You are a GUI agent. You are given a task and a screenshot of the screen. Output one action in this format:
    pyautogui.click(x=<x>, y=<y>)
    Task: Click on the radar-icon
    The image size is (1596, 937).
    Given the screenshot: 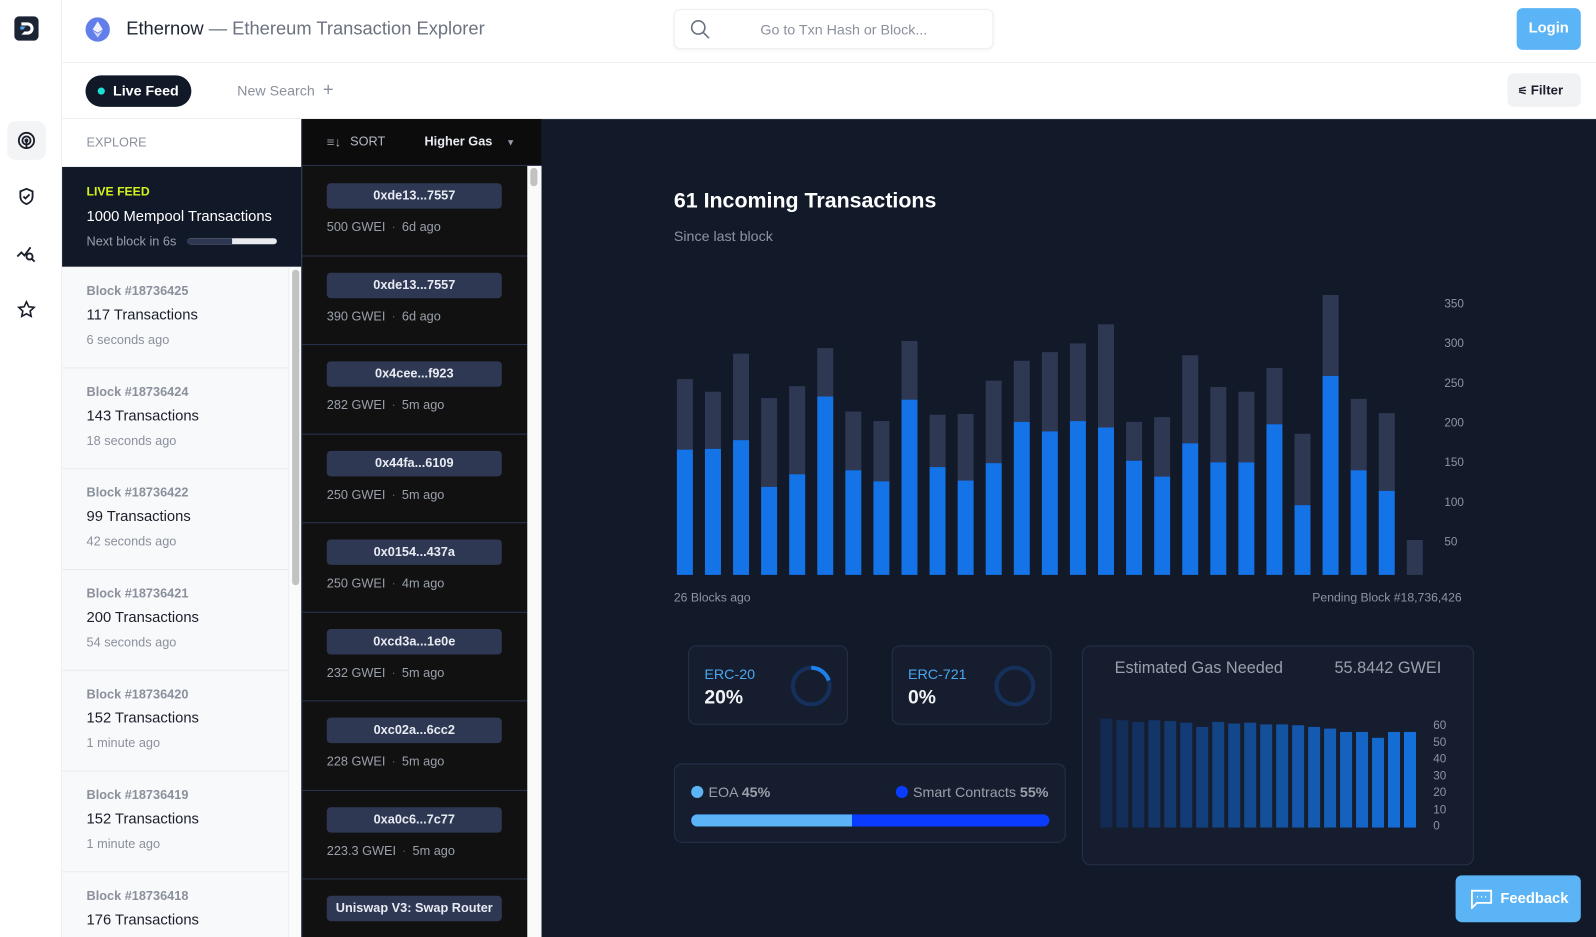 What is the action you would take?
    pyautogui.click(x=26, y=140)
    